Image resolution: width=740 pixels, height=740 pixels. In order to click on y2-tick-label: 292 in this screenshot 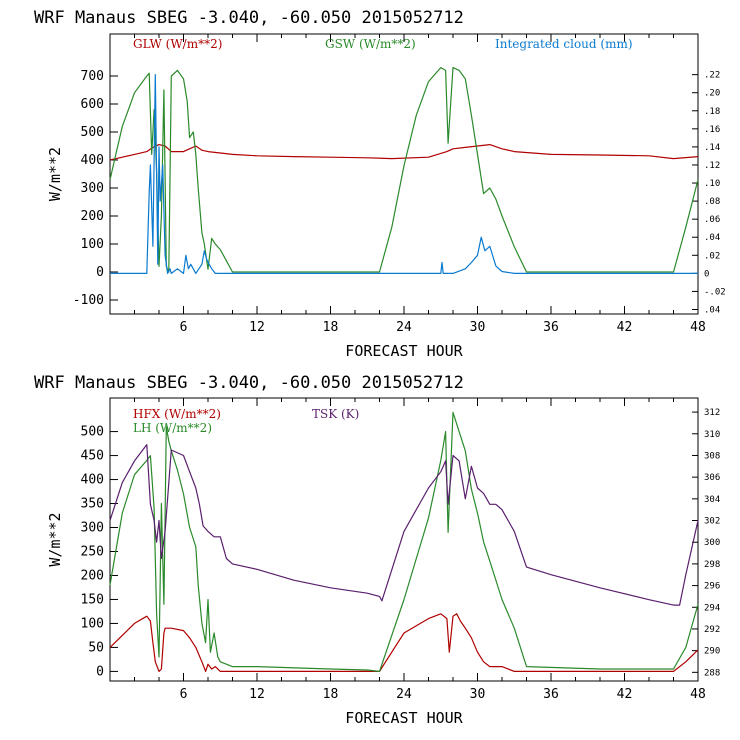, I will do `click(712, 630)`.